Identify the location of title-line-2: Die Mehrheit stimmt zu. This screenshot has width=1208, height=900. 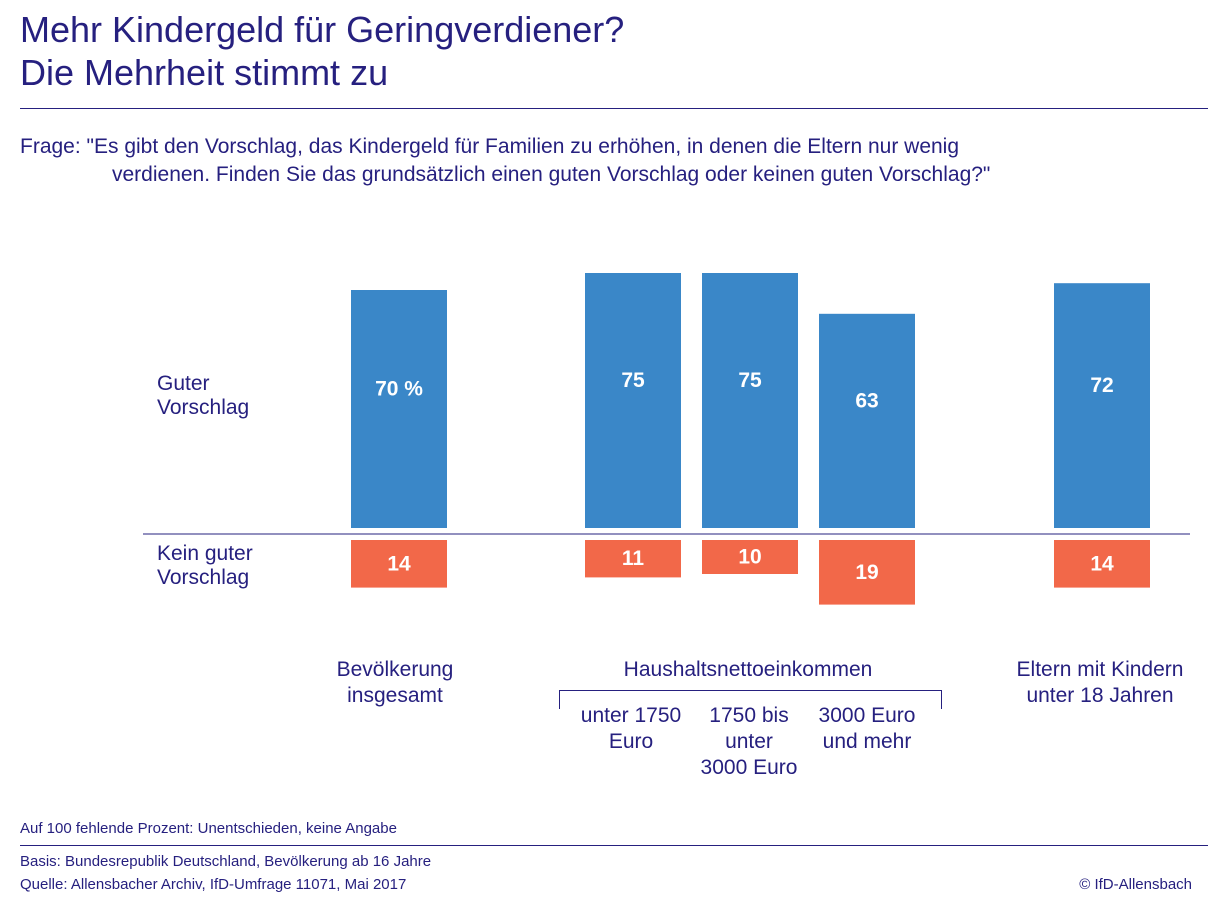
(204, 72).